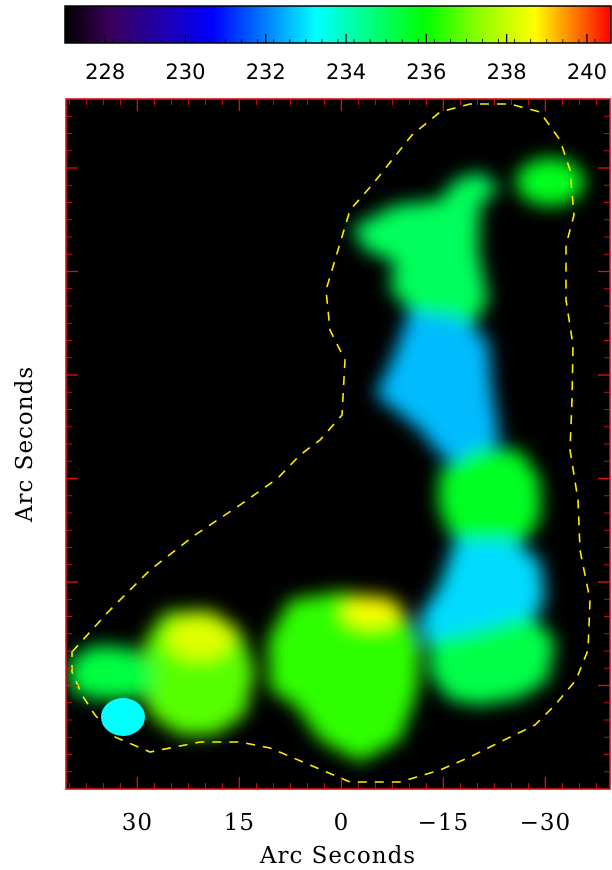 The image size is (612, 870). What do you see at coordinates (338, 24) in the screenshot?
I see `colorbar-strip` at bounding box center [338, 24].